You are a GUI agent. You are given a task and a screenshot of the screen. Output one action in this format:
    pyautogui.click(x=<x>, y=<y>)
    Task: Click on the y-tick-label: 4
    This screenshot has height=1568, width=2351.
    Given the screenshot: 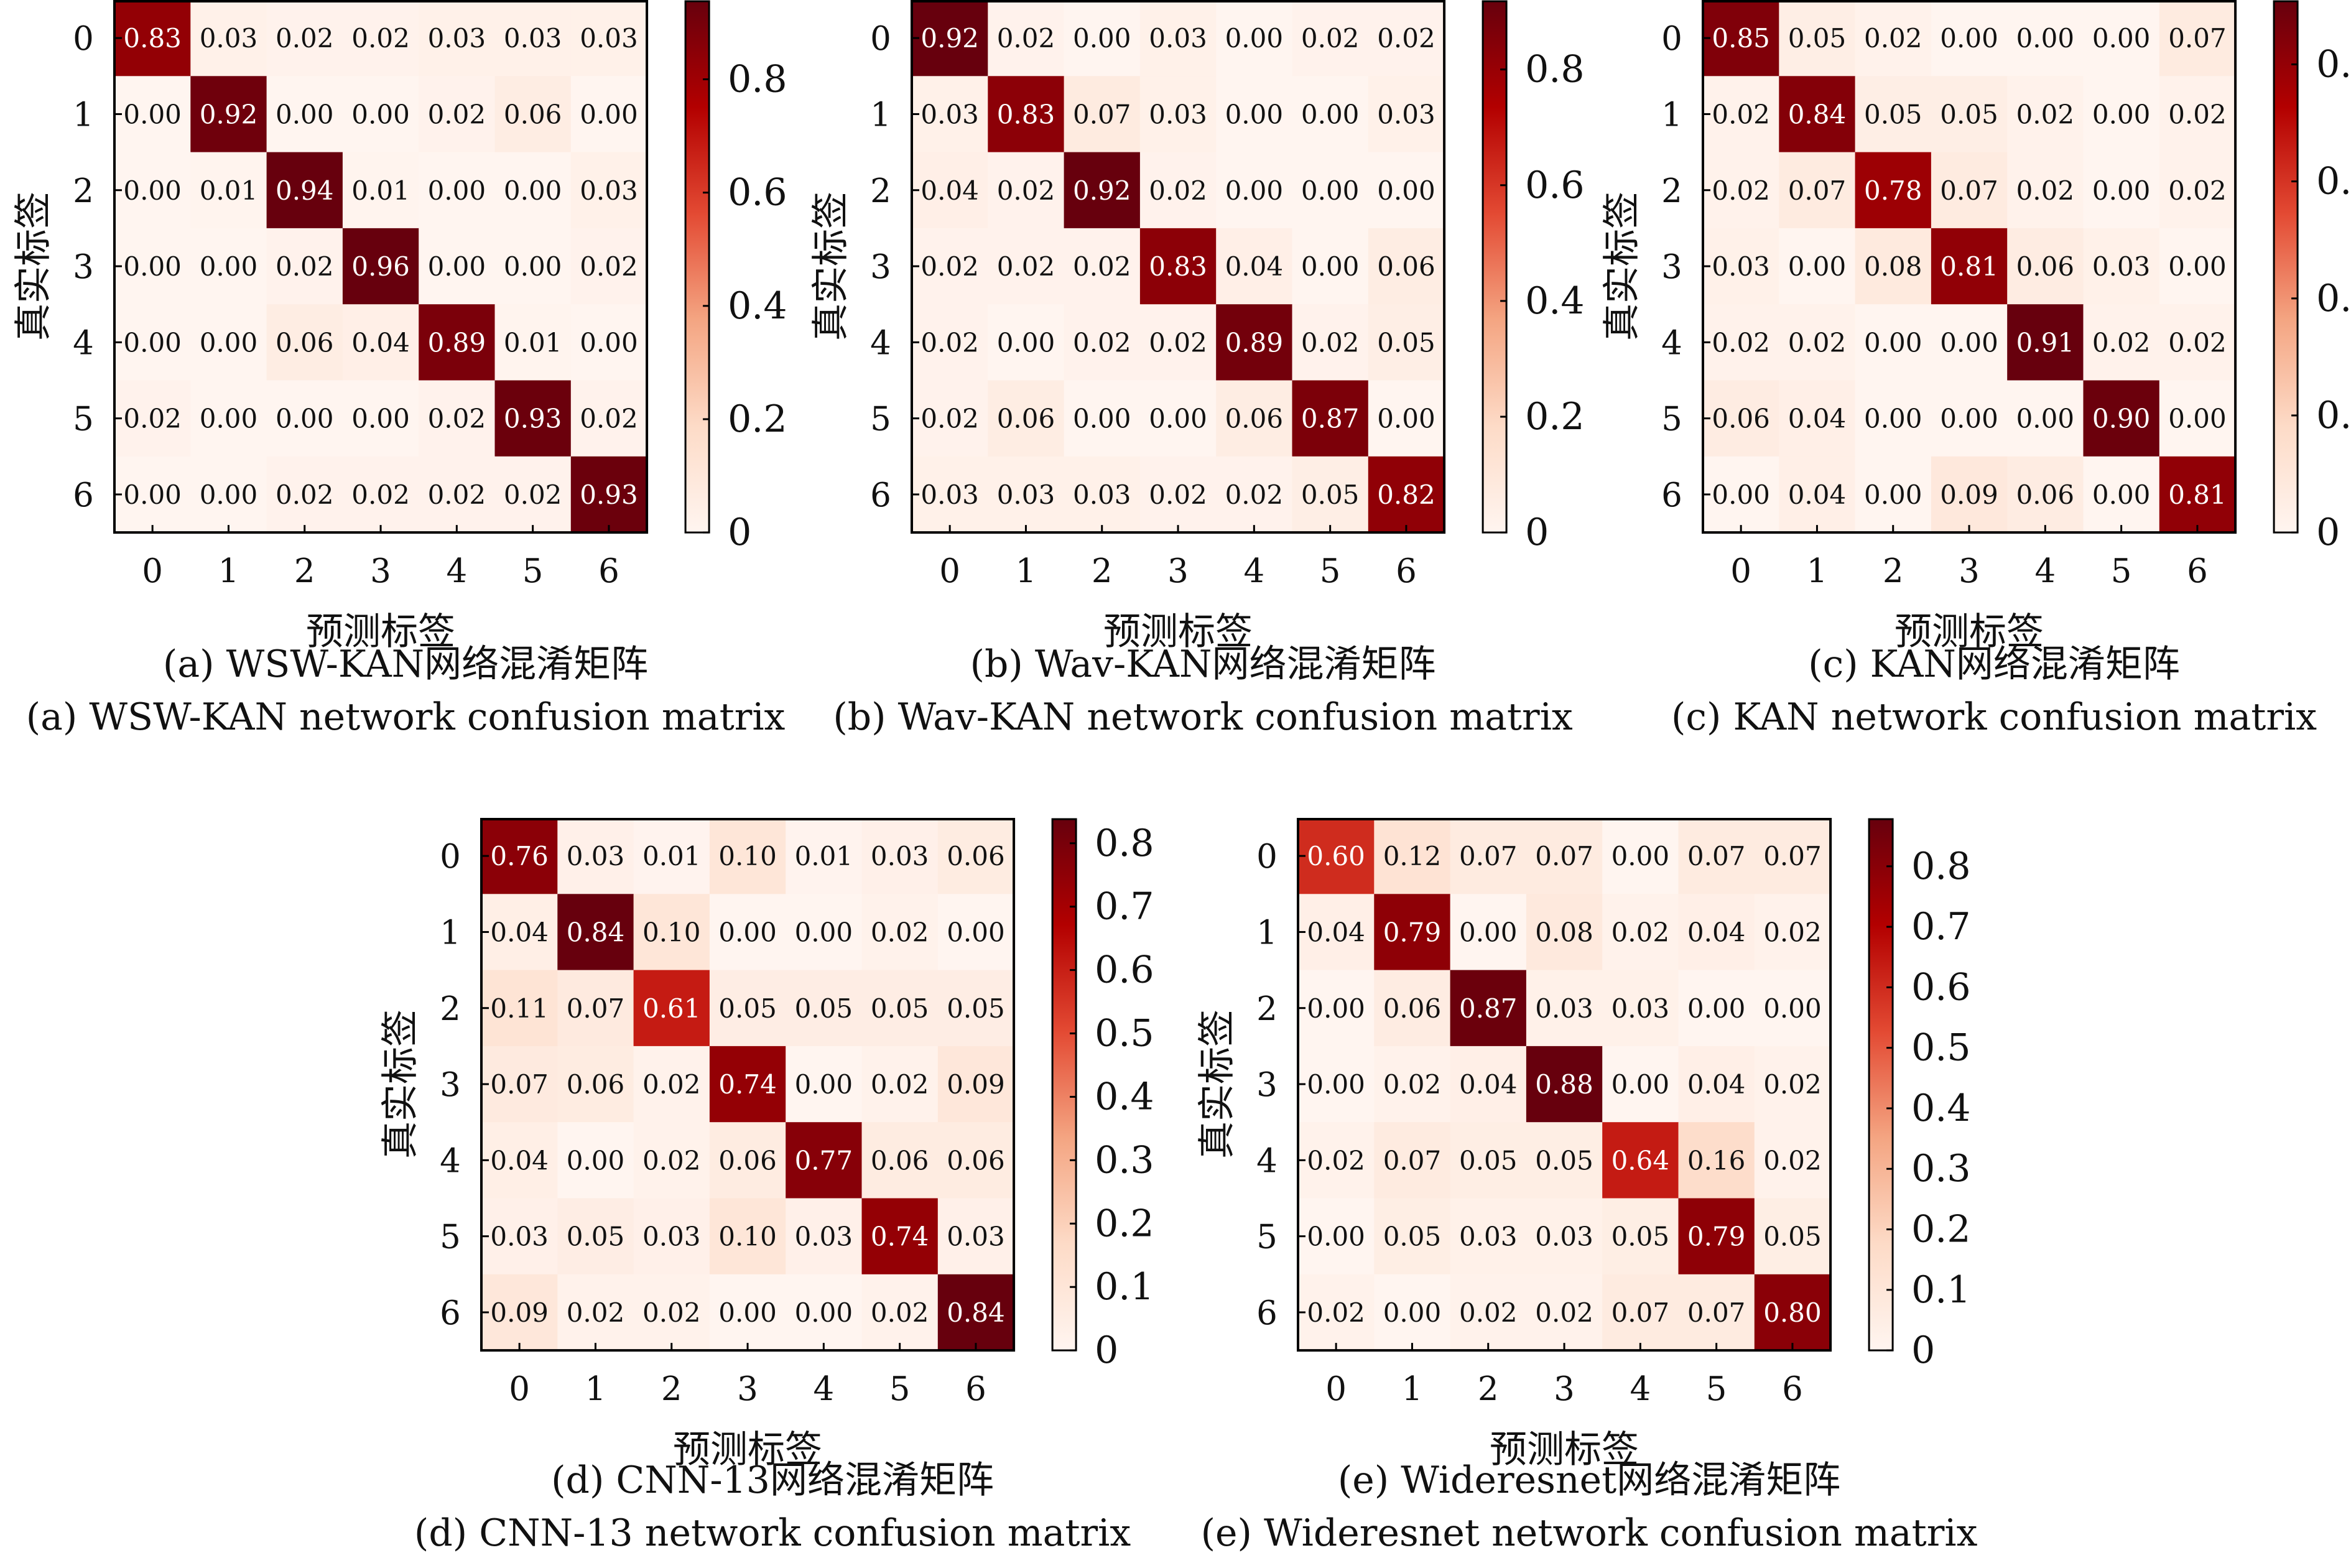 What is the action you would take?
    pyautogui.click(x=450, y=1161)
    